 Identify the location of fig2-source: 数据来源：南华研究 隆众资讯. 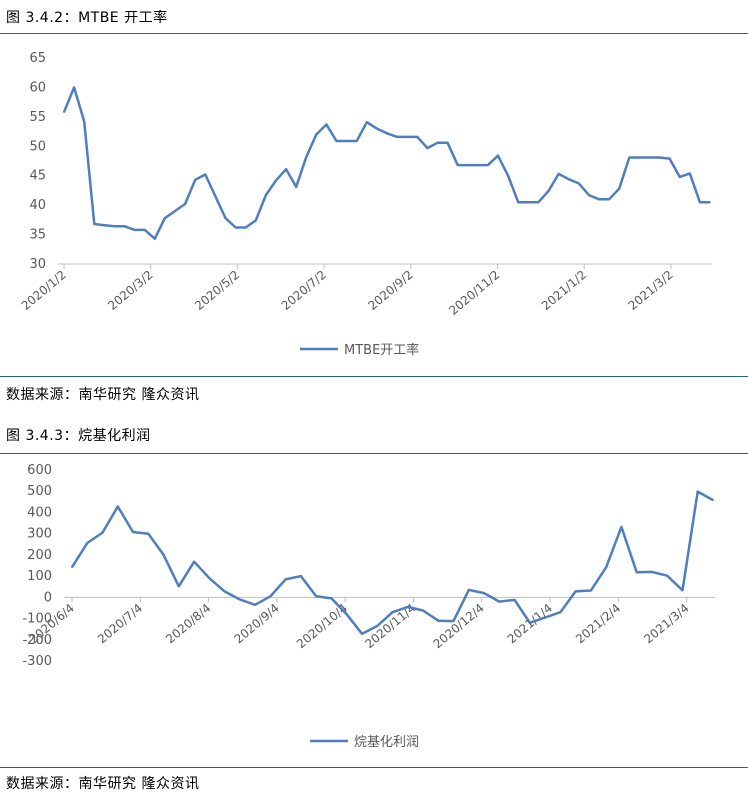
(103, 784).